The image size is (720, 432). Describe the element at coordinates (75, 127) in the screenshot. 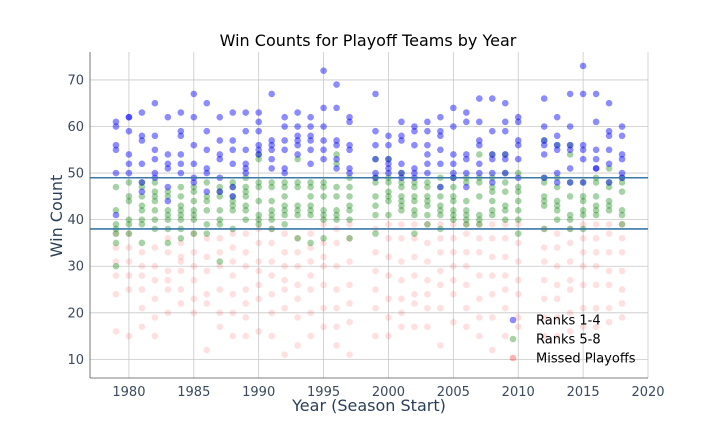

I see `y-tick-label: 60` at that location.